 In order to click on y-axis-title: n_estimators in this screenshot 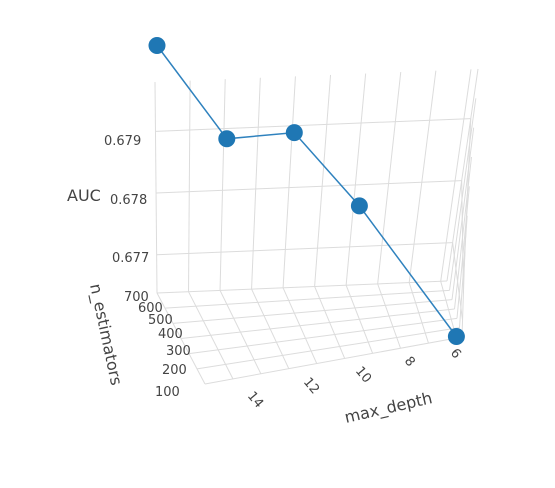, I will do `click(105, 334)`.